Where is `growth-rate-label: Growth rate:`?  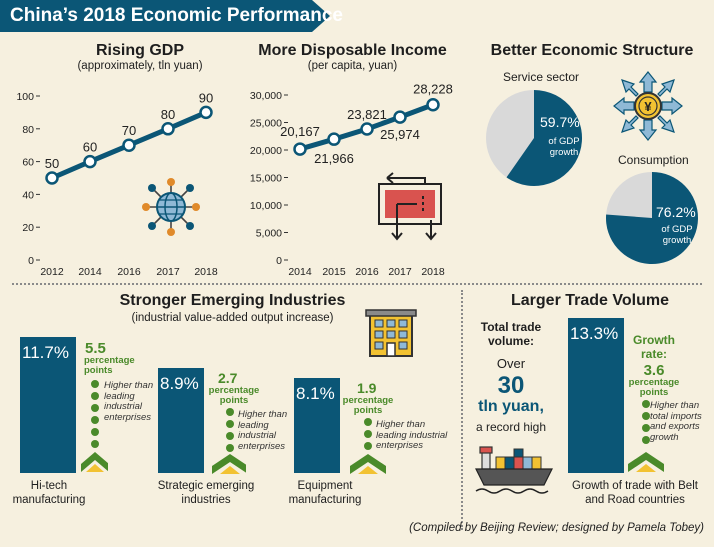
growth-rate-label: Growth rate: is located at coordinates (654, 347).